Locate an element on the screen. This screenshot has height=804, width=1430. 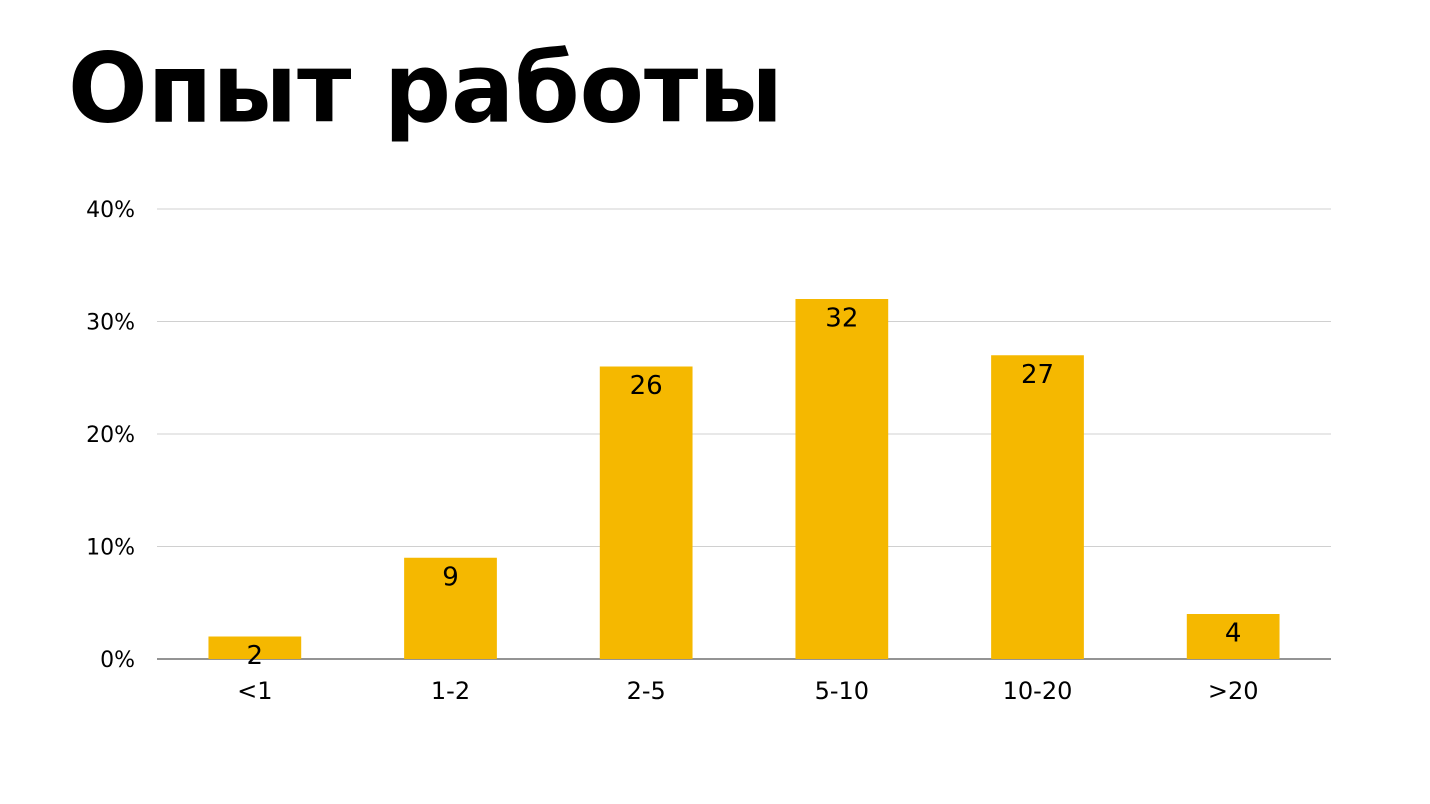
x-tick-label: 10-20 is located at coordinates (1038, 691).